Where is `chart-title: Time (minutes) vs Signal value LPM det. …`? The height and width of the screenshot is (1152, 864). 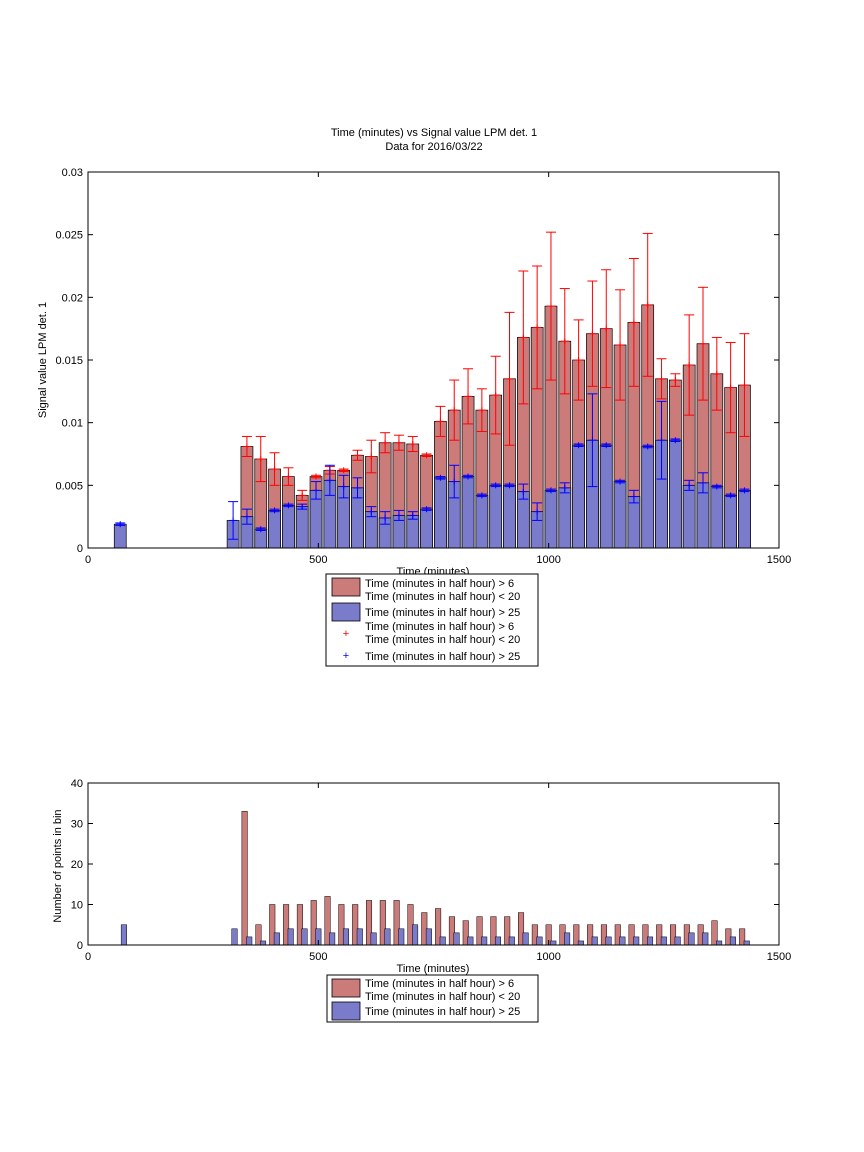 chart-title: Time (minutes) vs Signal value LPM det. … is located at coordinates (434, 133).